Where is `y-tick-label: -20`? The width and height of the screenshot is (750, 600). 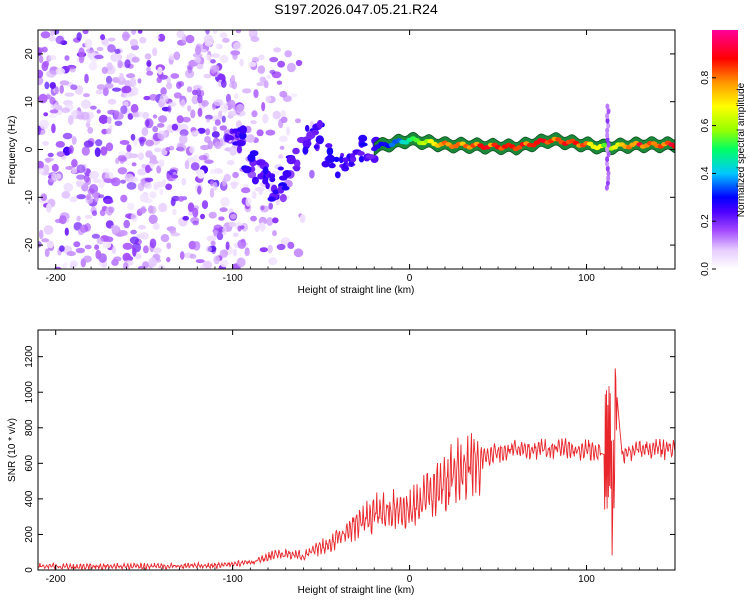 y-tick-label: -20 is located at coordinates (29, 244).